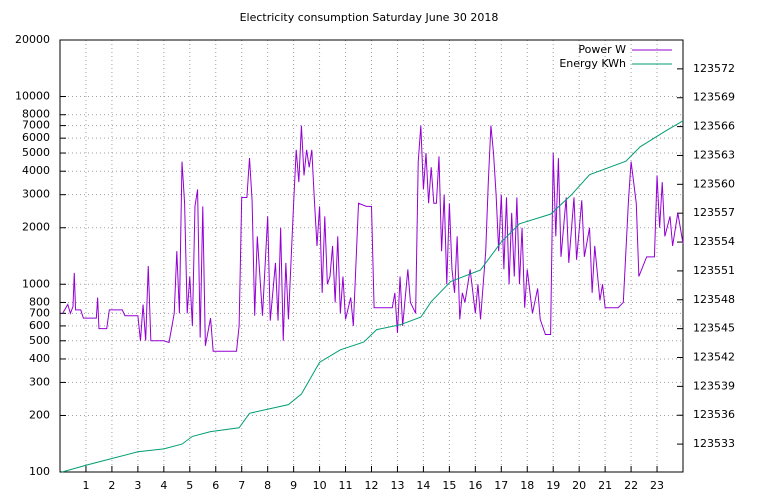 The width and height of the screenshot is (768, 500). Describe the element at coordinates (267, 485) in the screenshot. I see `x-tick-label: 8` at that location.